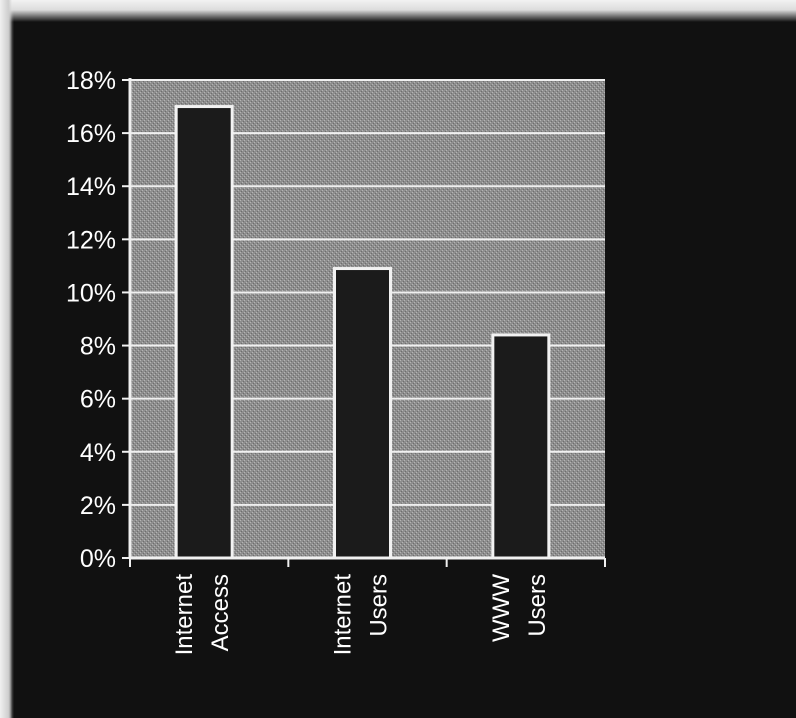  Describe the element at coordinates (98, 559) in the screenshot. I see `y-tick-label: 0%` at that location.